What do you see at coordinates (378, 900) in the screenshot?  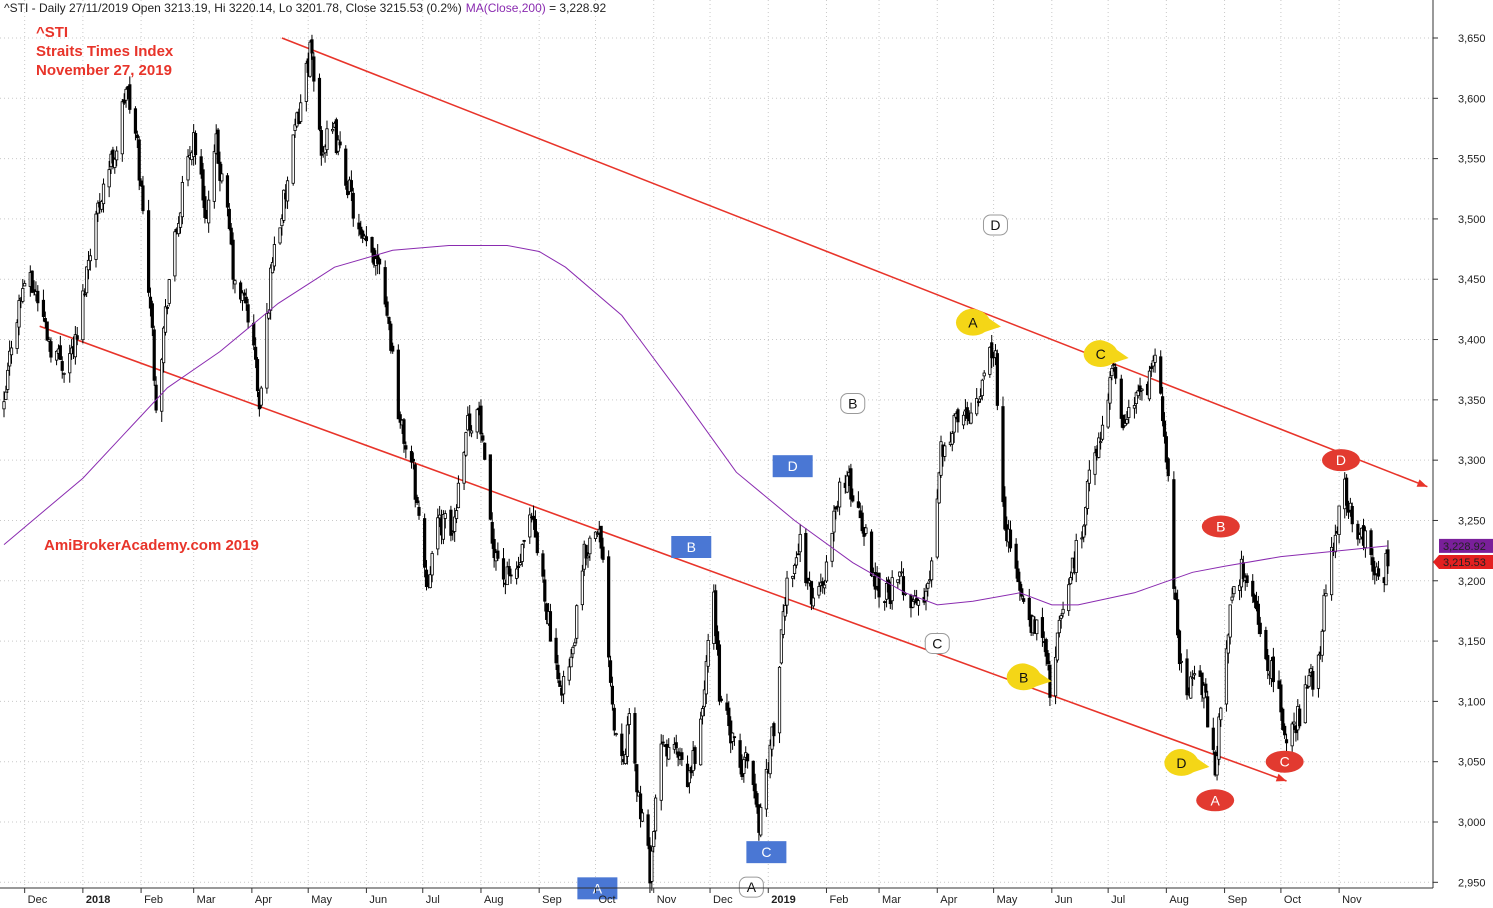 I see `x-tick-label: Jun` at bounding box center [378, 900].